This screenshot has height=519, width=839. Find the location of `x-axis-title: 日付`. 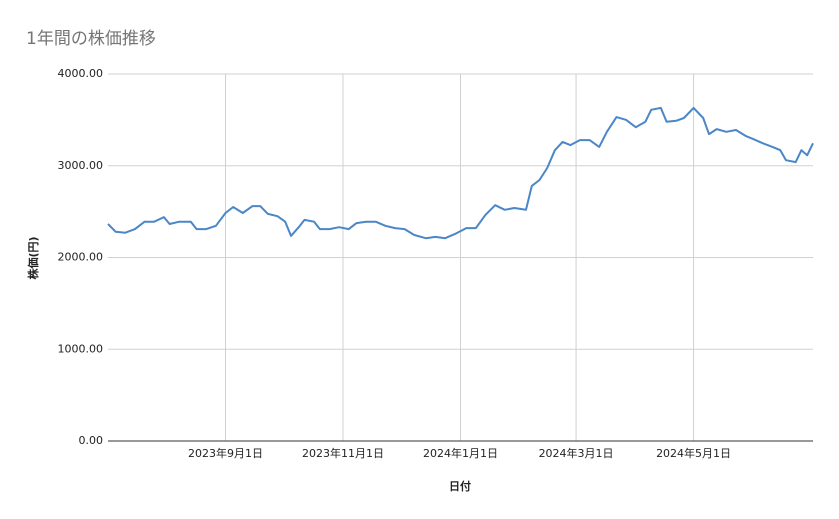

x-axis-title: 日付 is located at coordinates (460, 486).